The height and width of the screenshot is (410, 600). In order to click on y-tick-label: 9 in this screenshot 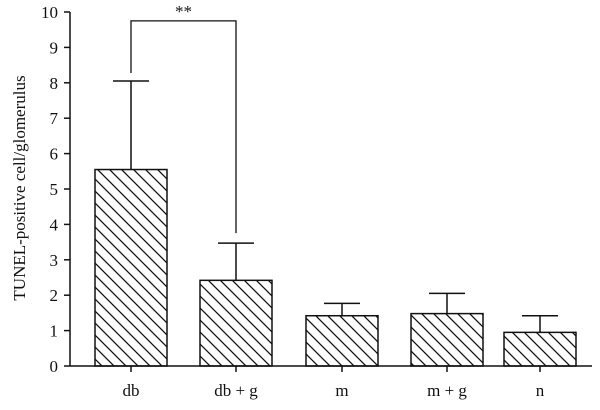, I will do `click(54, 47)`.